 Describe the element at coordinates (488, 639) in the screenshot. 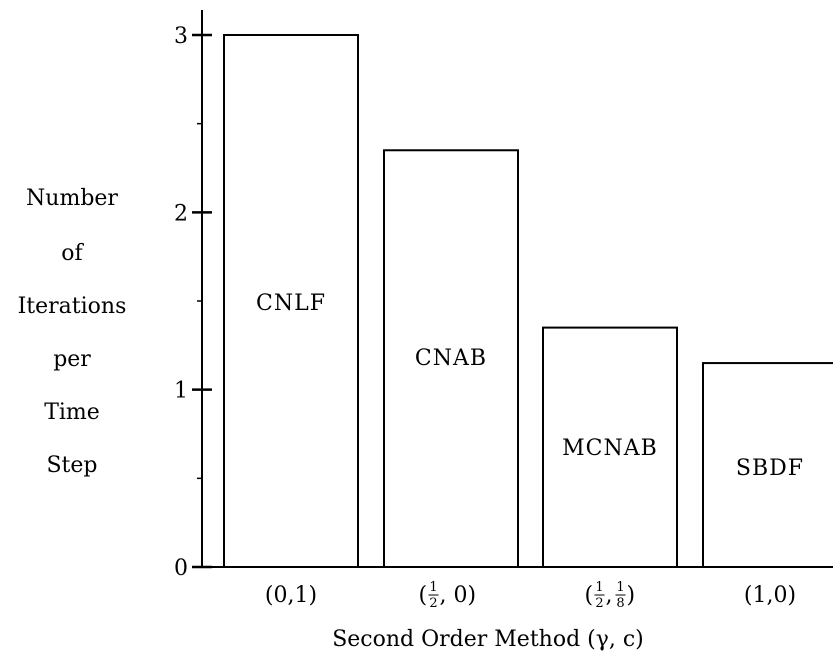

I see `x-axis-label: Second Order Method (γ, c)` at that location.